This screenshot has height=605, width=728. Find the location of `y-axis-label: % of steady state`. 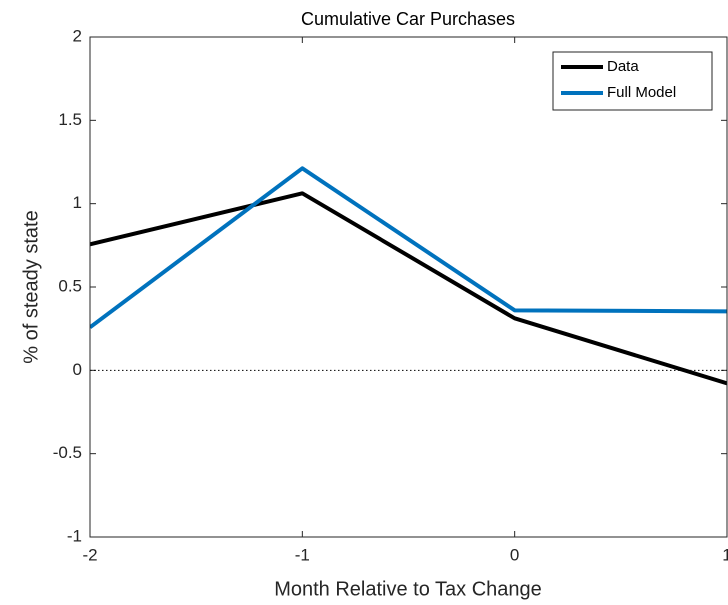

y-axis-label: % of steady state is located at coordinates (31, 286).